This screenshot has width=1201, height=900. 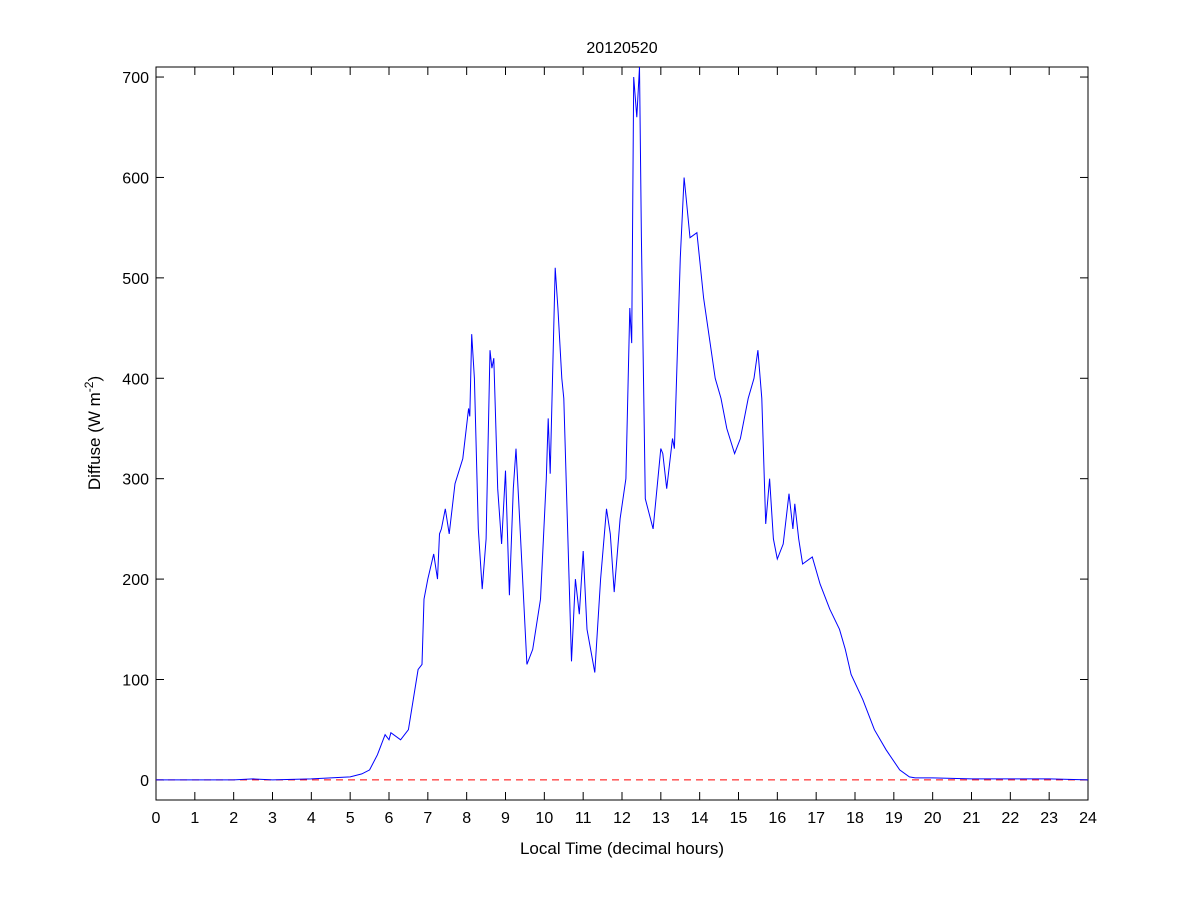 What do you see at coordinates (272, 818) in the screenshot?
I see `x-tick-label: 3` at bounding box center [272, 818].